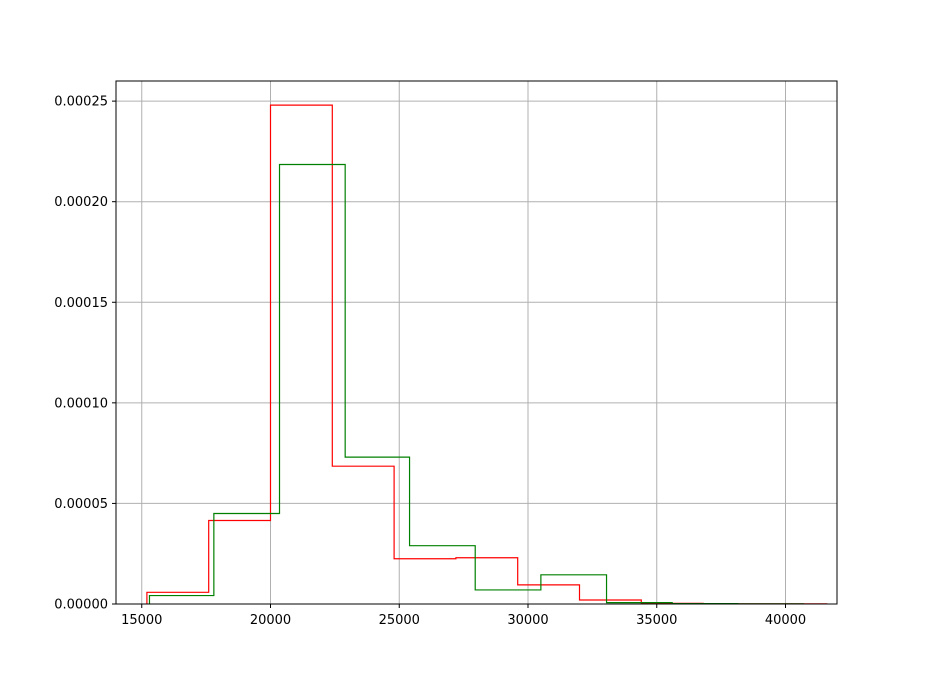 The width and height of the screenshot is (931, 679). Describe the element at coordinates (527, 620) in the screenshot. I see `x-tick-label: 30000` at that location.